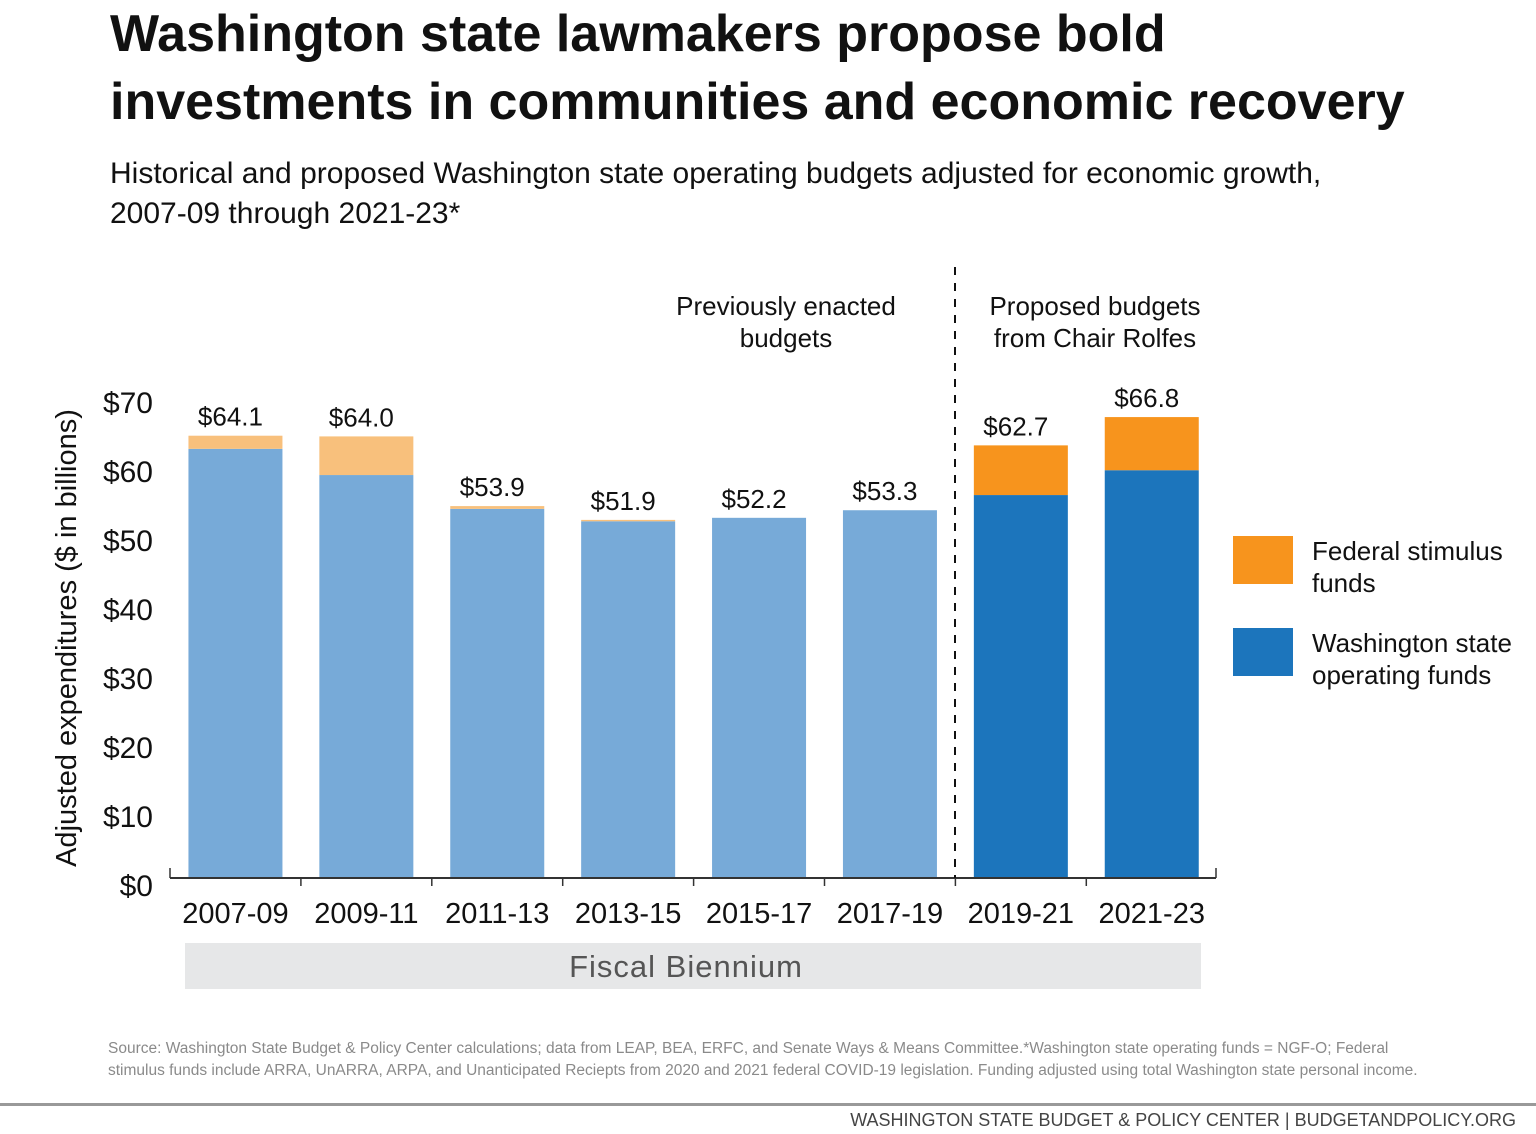  I want to click on proposed-annotation: Proposed budgets, so click(1094, 306).